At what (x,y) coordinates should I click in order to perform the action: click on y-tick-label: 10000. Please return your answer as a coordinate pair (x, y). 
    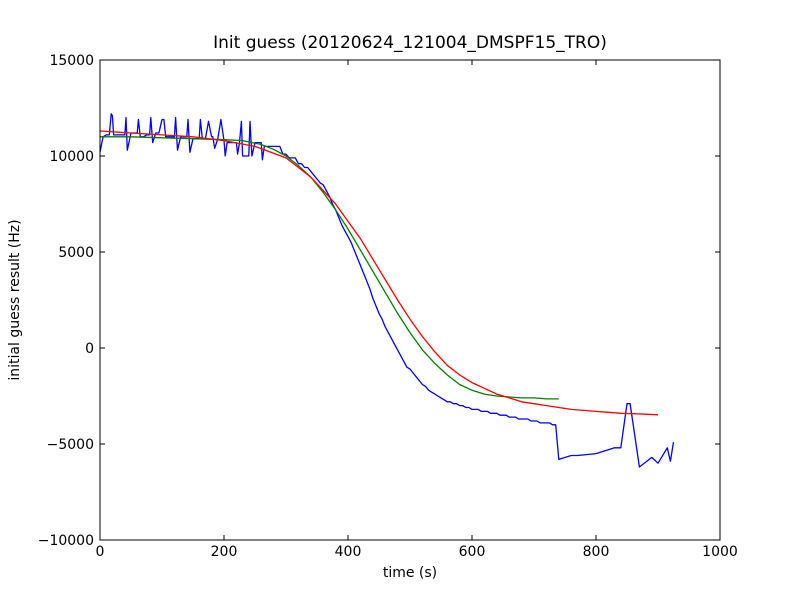
    Looking at the image, I should click on (71, 157).